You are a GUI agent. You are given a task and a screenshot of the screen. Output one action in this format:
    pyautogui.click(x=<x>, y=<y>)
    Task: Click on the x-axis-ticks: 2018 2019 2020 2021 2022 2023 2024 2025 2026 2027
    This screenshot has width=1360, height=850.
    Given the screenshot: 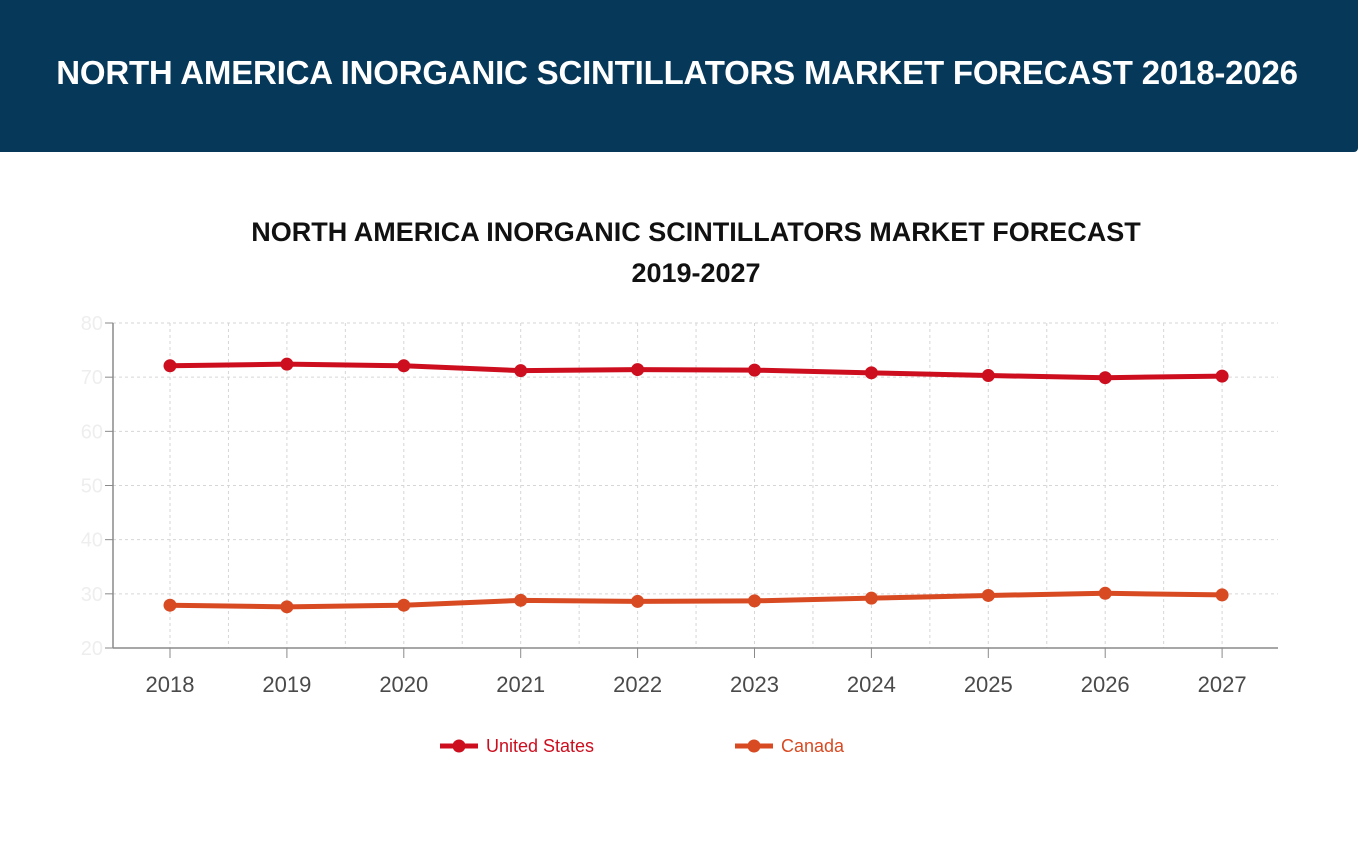 What is the action you would take?
    pyautogui.click(x=696, y=672)
    